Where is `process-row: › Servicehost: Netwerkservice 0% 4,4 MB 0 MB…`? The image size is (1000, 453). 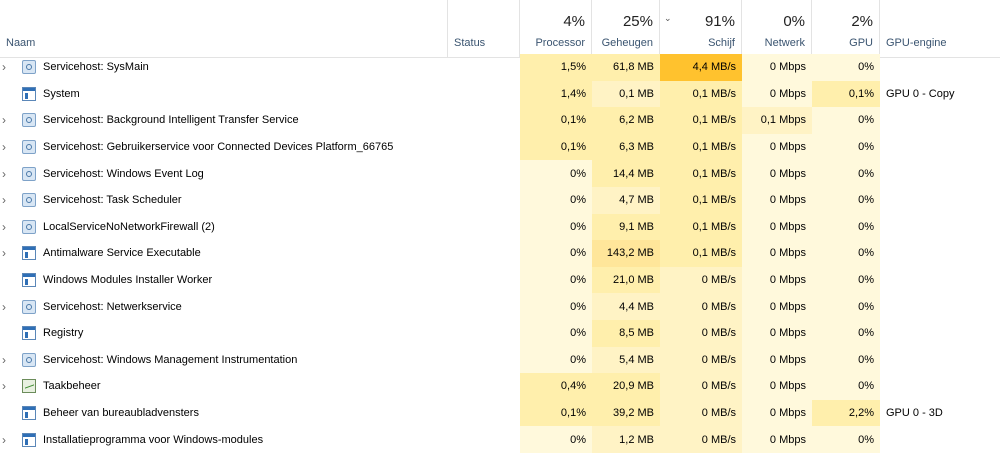 process-row: › Servicehost: Netwerkservice 0% 4,4 MB 0 MB… is located at coordinates (500, 306).